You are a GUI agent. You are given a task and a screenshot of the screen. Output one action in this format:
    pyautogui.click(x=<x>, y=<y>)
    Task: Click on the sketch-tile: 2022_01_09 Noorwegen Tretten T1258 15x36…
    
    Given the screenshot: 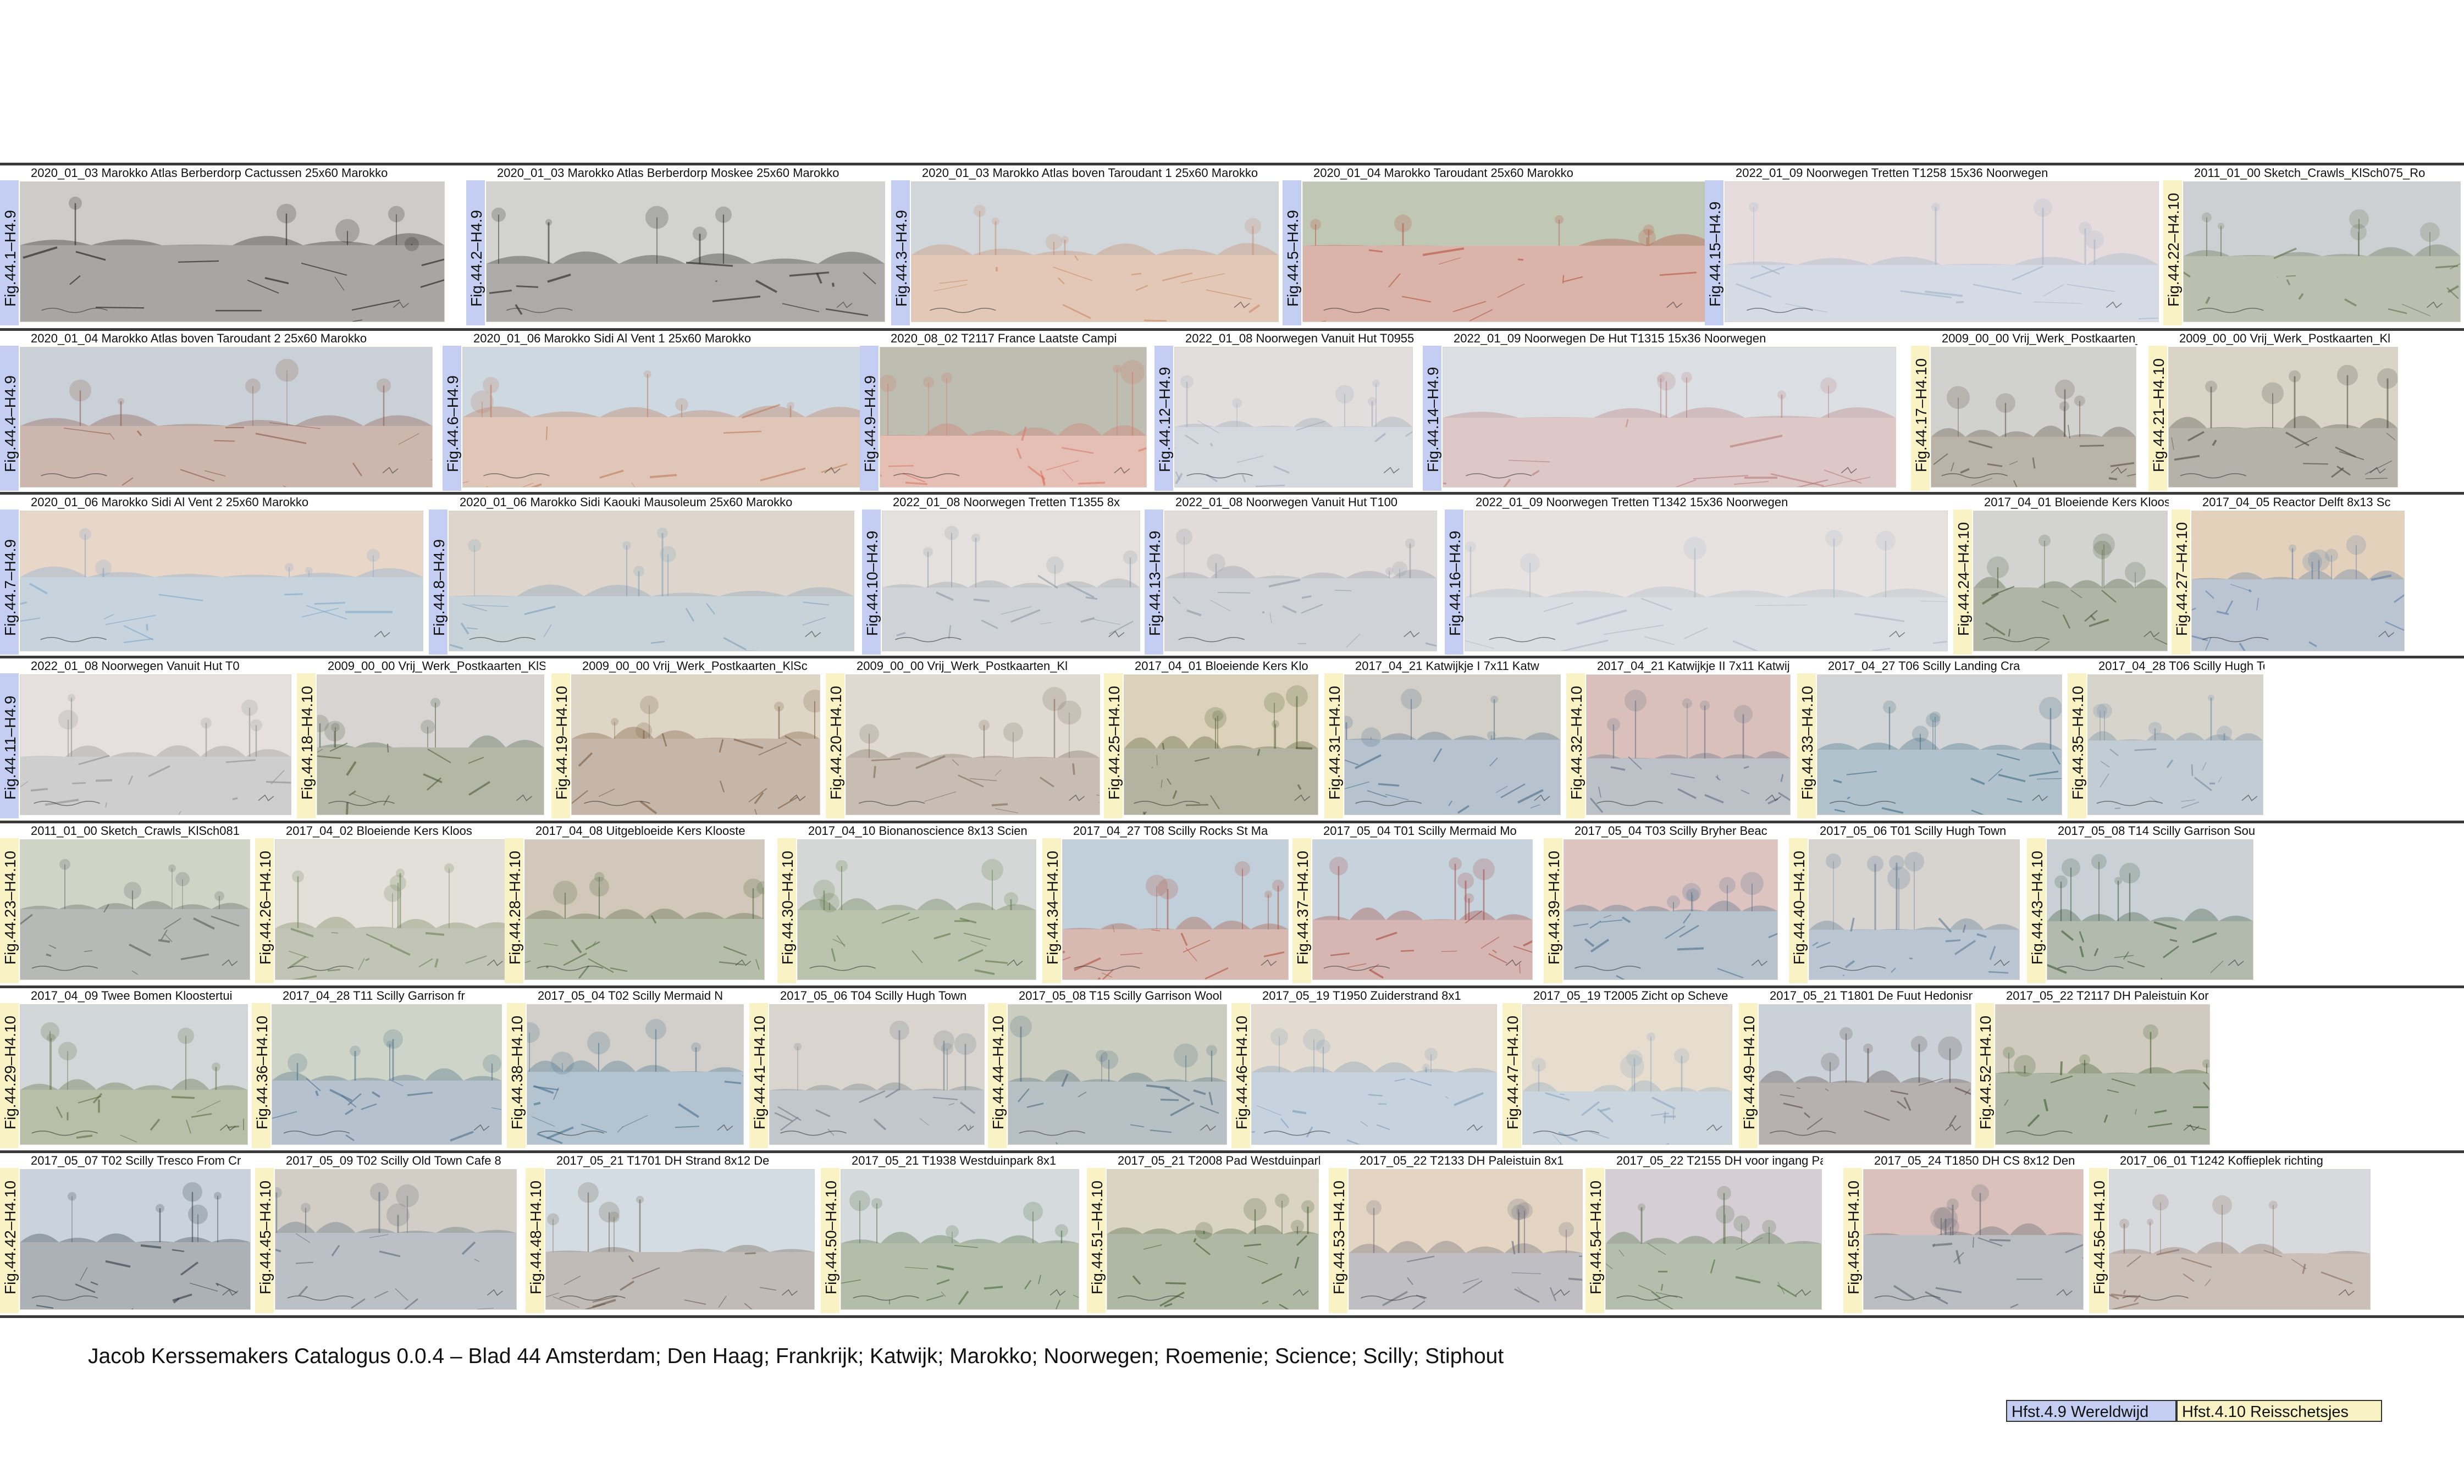 What is the action you would take?
    pyautogui.click(x=1933, y=245)
    